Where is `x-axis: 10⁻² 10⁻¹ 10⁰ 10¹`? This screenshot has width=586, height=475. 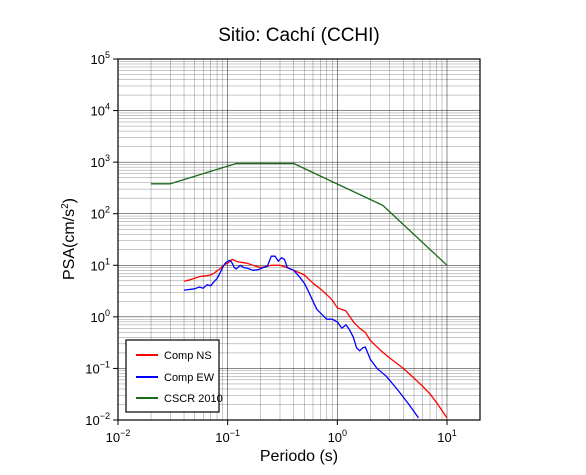 x-axis: 10⁻² 10⁻¹ 10⁰ 10¹ is located at coordinates (281, 432).